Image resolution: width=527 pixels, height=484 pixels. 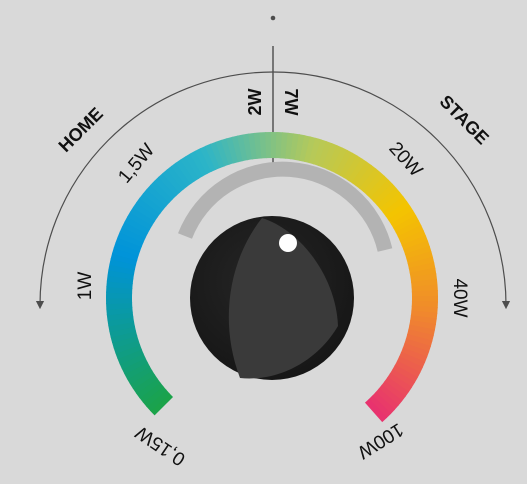 I want to click on stage-zone-label: STAGE, so click(x=464, y=119).